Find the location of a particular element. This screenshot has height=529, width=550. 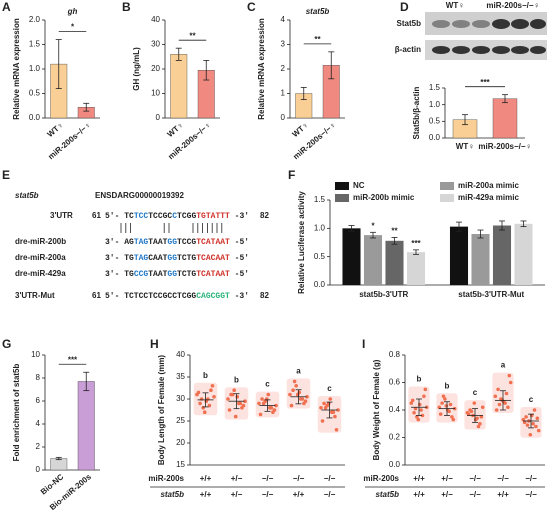

y-tick-label: 1.5 is located at coordinates (320, 199).